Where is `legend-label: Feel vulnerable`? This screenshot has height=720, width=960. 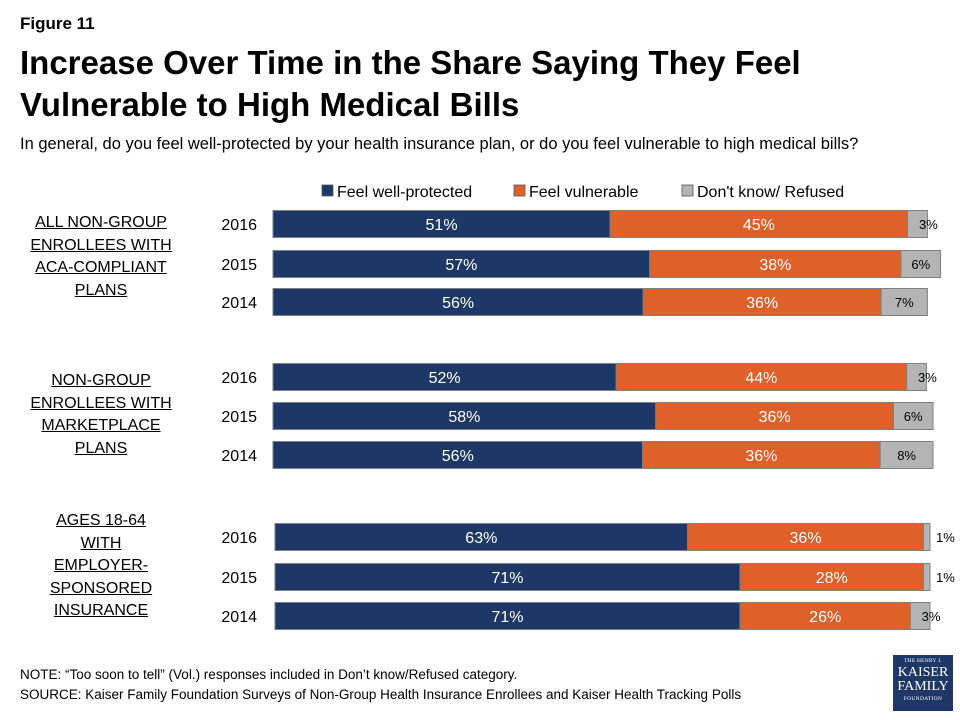 legend-label: Feel vulnerable is located at coordinates (584, 192).